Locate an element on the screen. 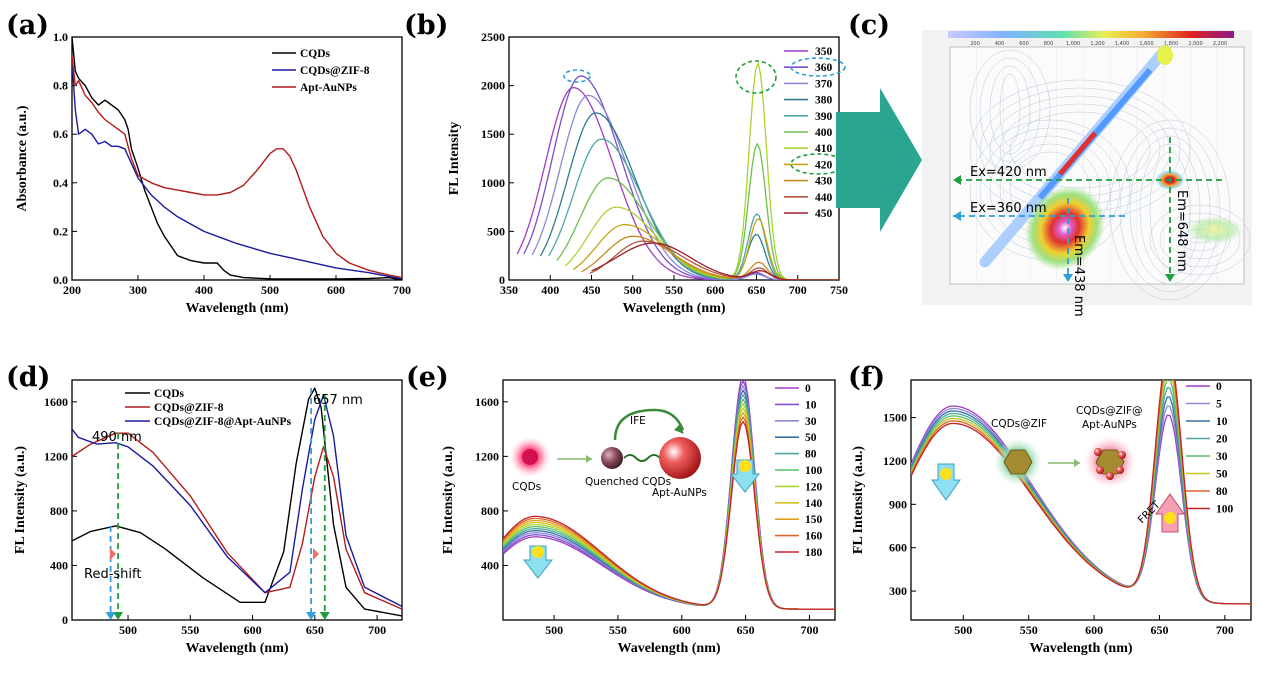 The height and width of the screenshot is (676, 1268). x-tick-label: 550 is located at coordinates (190, 630).